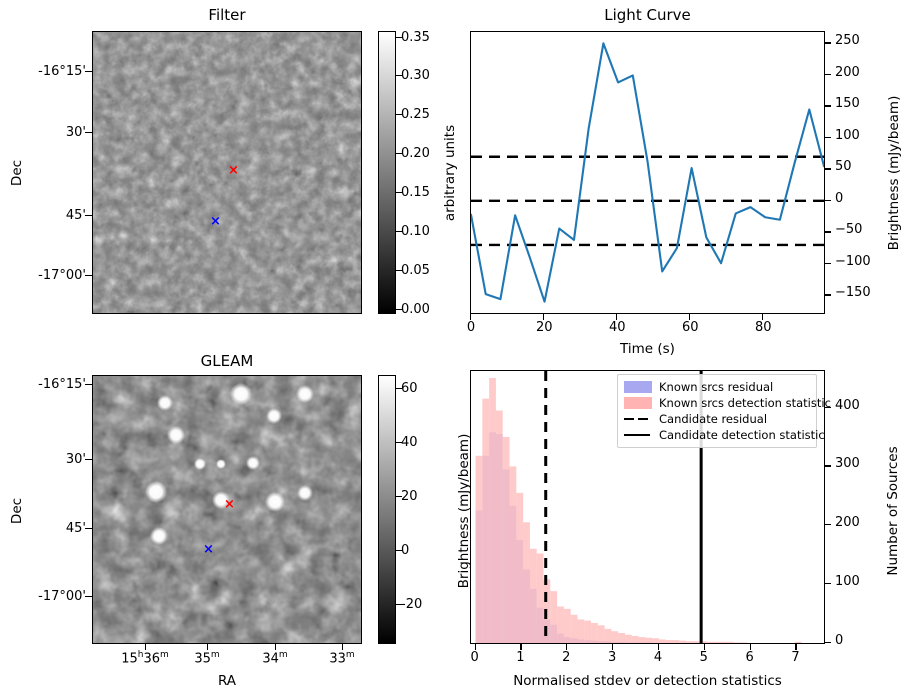 The image size is (907, 699). Describe the element at coordinates (233, 170) in the screenshot. I see `filter-candidate-marker-red: ×` at that location.